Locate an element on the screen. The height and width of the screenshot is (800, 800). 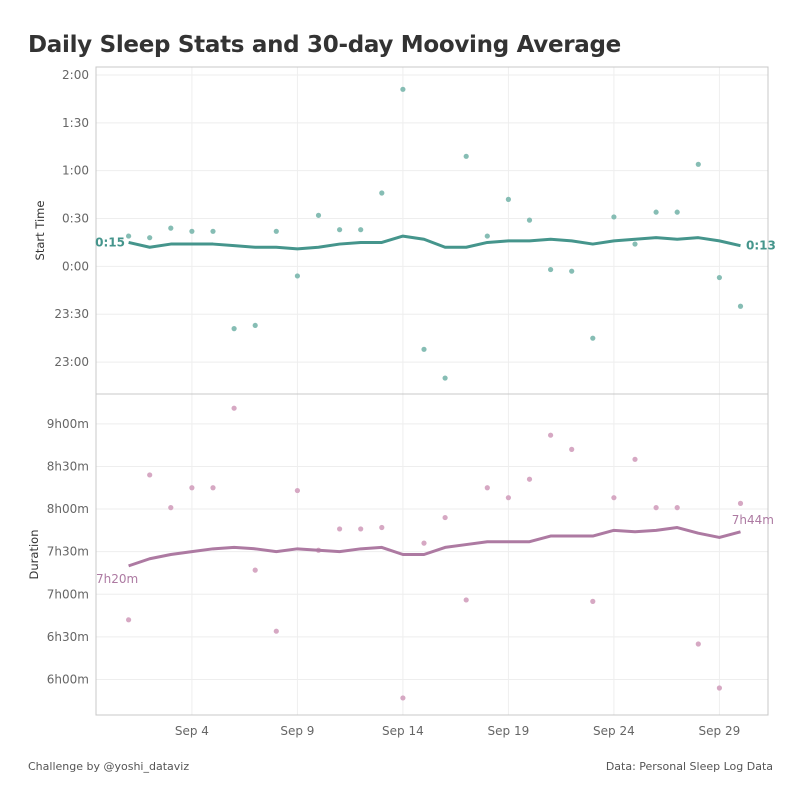
first-average-label: 7h20m is located at coordinates (117, 579).